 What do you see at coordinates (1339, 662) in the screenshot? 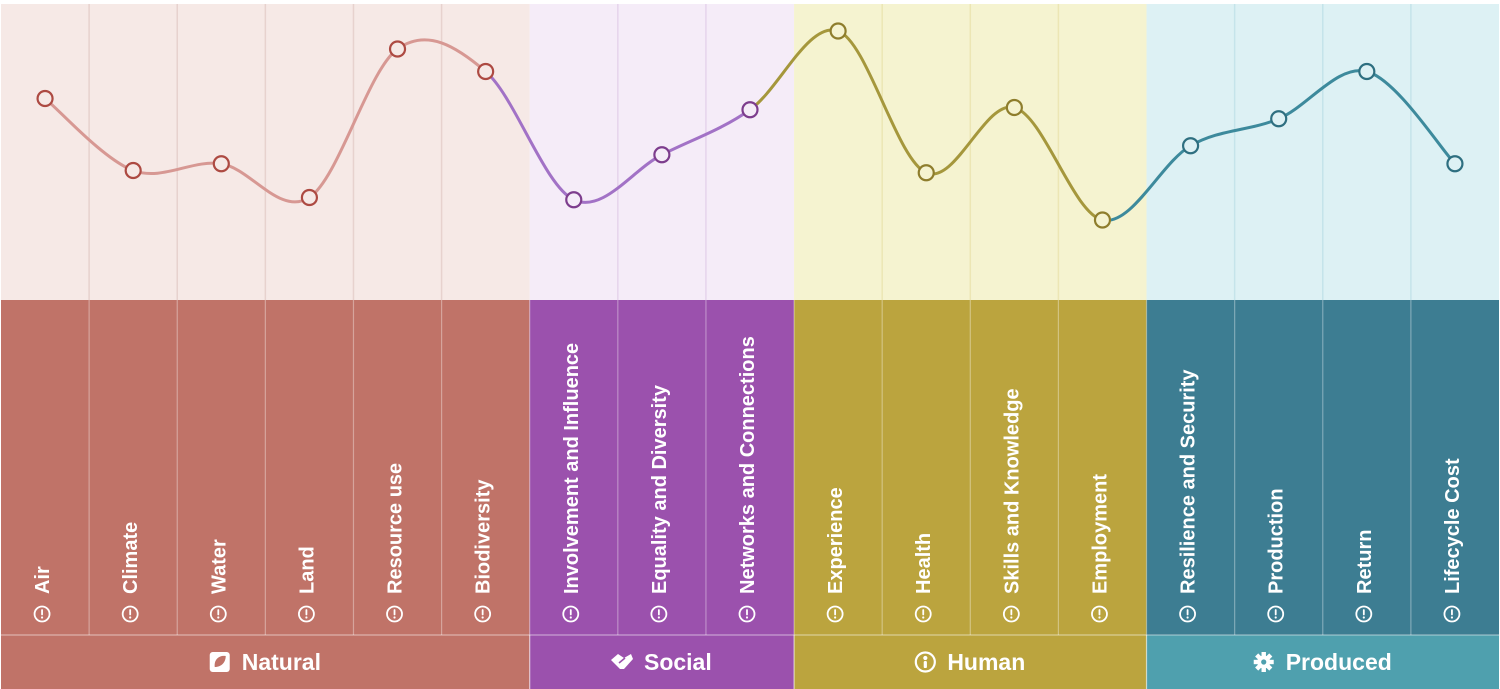
I see `group-label-produced: Produced` at bounding box center [1339, 662].